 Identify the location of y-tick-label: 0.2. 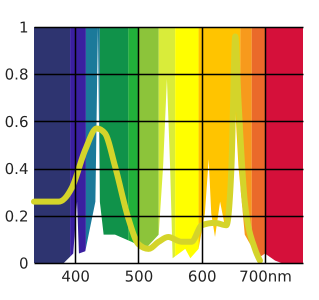
(16, 216).